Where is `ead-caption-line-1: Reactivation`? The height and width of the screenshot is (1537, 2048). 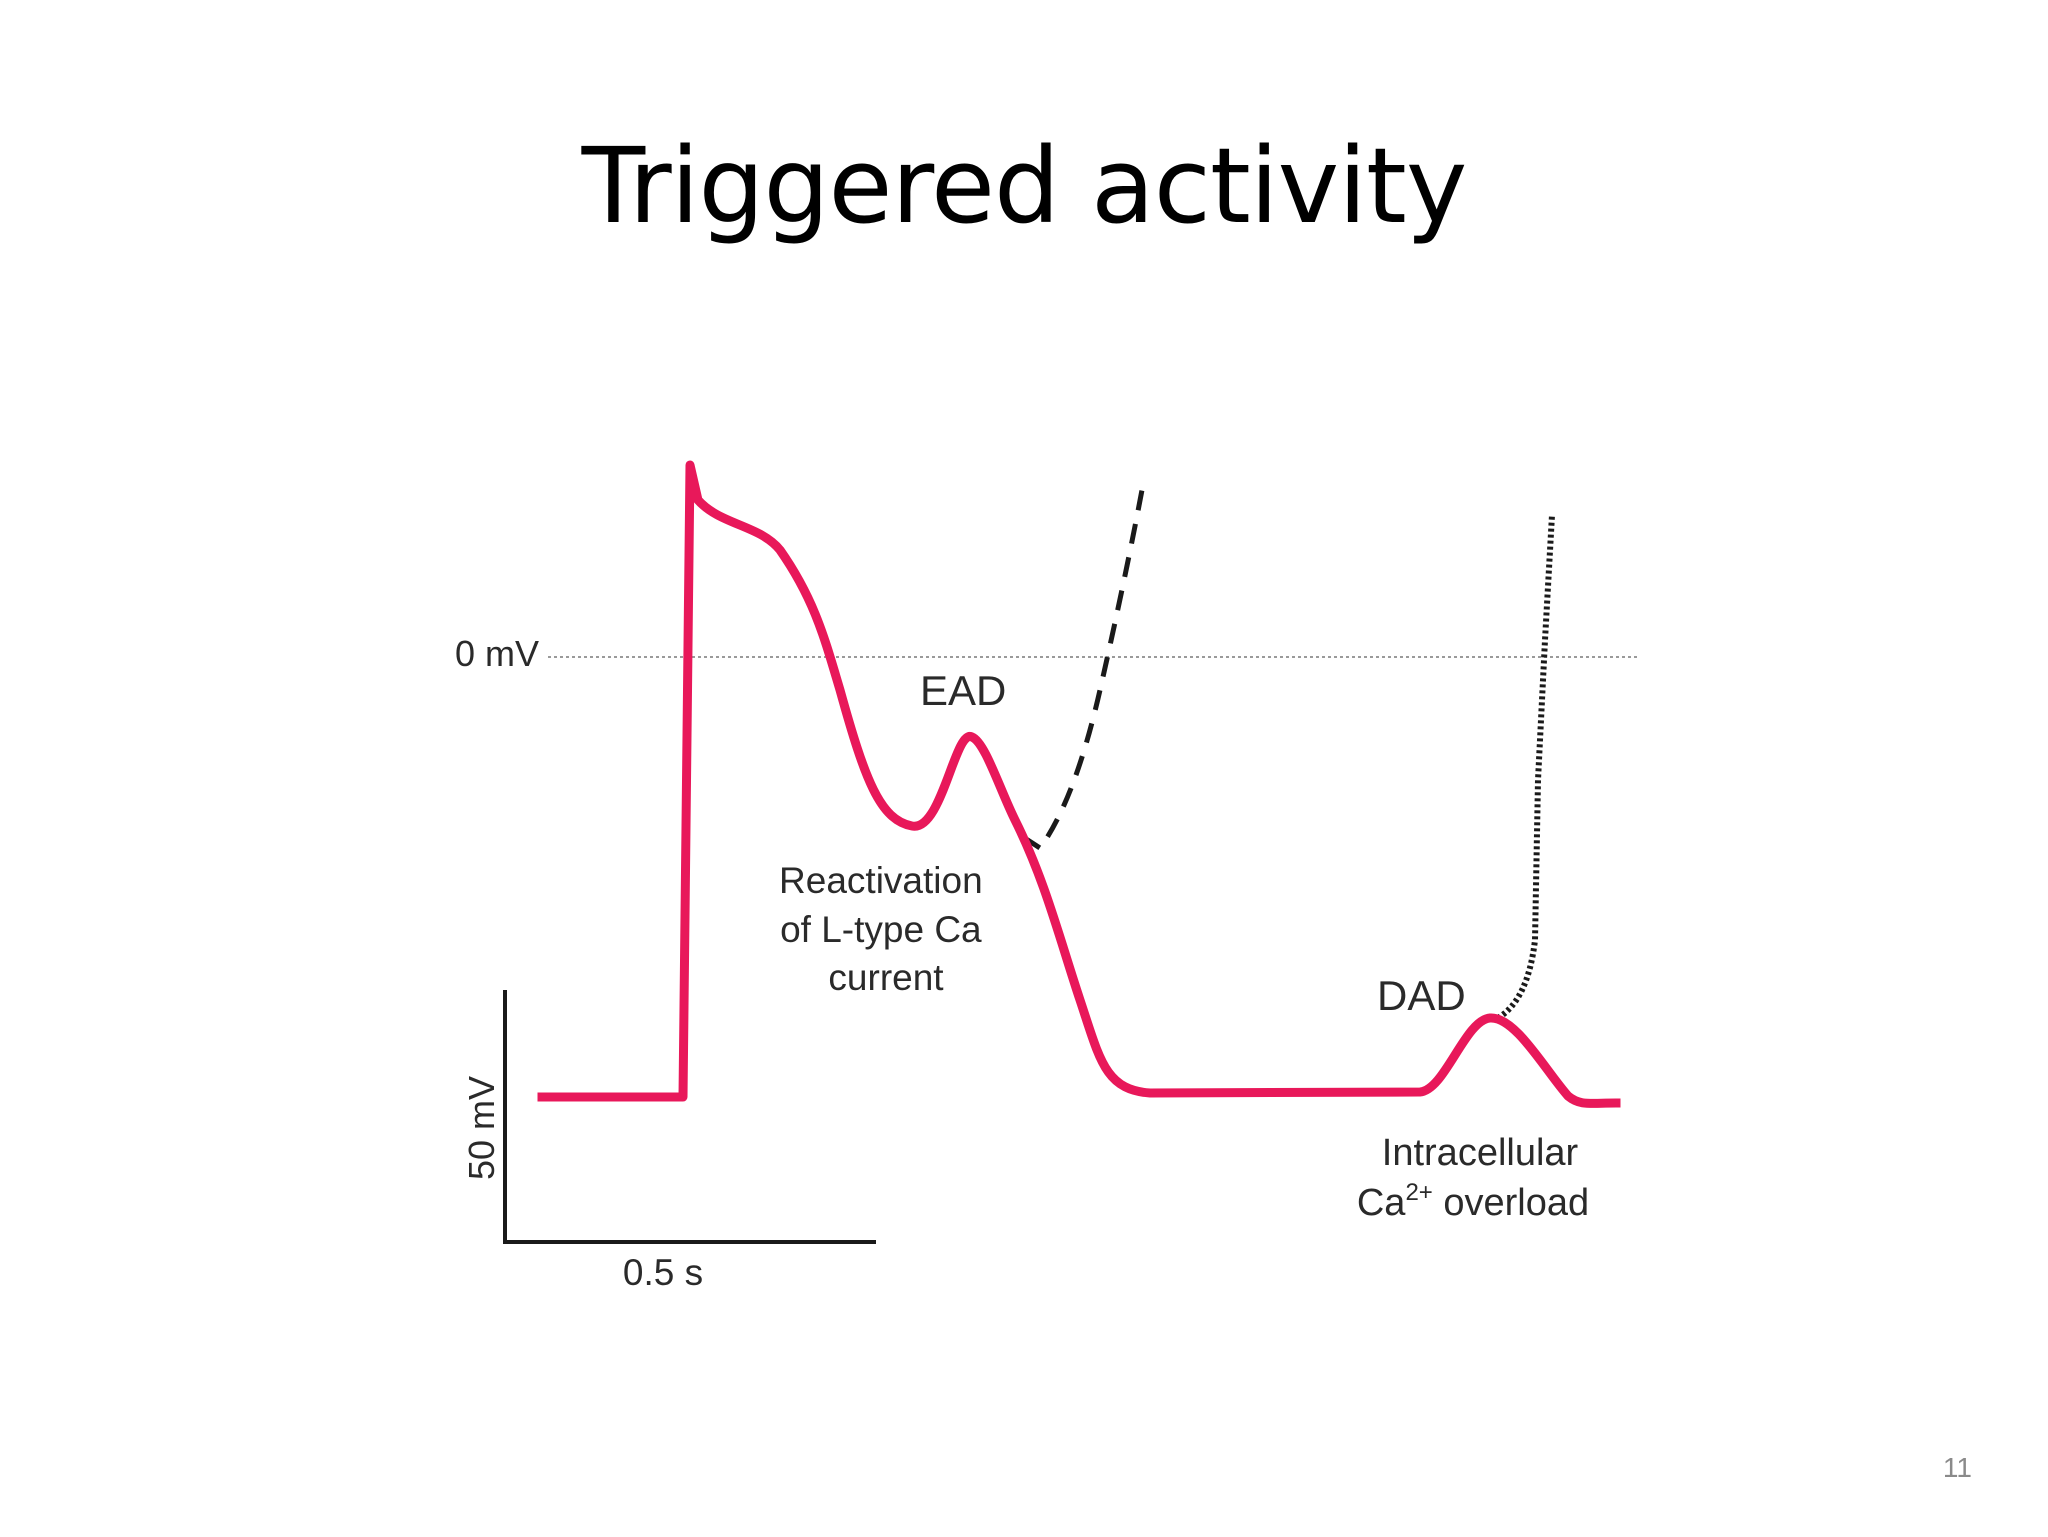 ead-caption-line-1: Reactivation is located at coordinates (881, 880).